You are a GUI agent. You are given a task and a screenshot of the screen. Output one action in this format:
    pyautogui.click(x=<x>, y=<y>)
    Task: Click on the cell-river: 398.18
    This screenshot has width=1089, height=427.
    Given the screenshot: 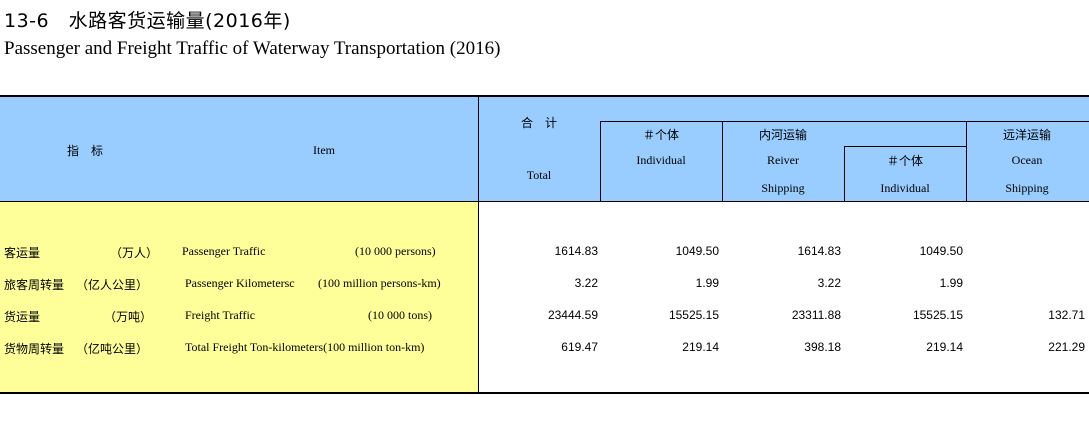 What is the action you would take?
    pyautogui.click(x=822, y=347)
    